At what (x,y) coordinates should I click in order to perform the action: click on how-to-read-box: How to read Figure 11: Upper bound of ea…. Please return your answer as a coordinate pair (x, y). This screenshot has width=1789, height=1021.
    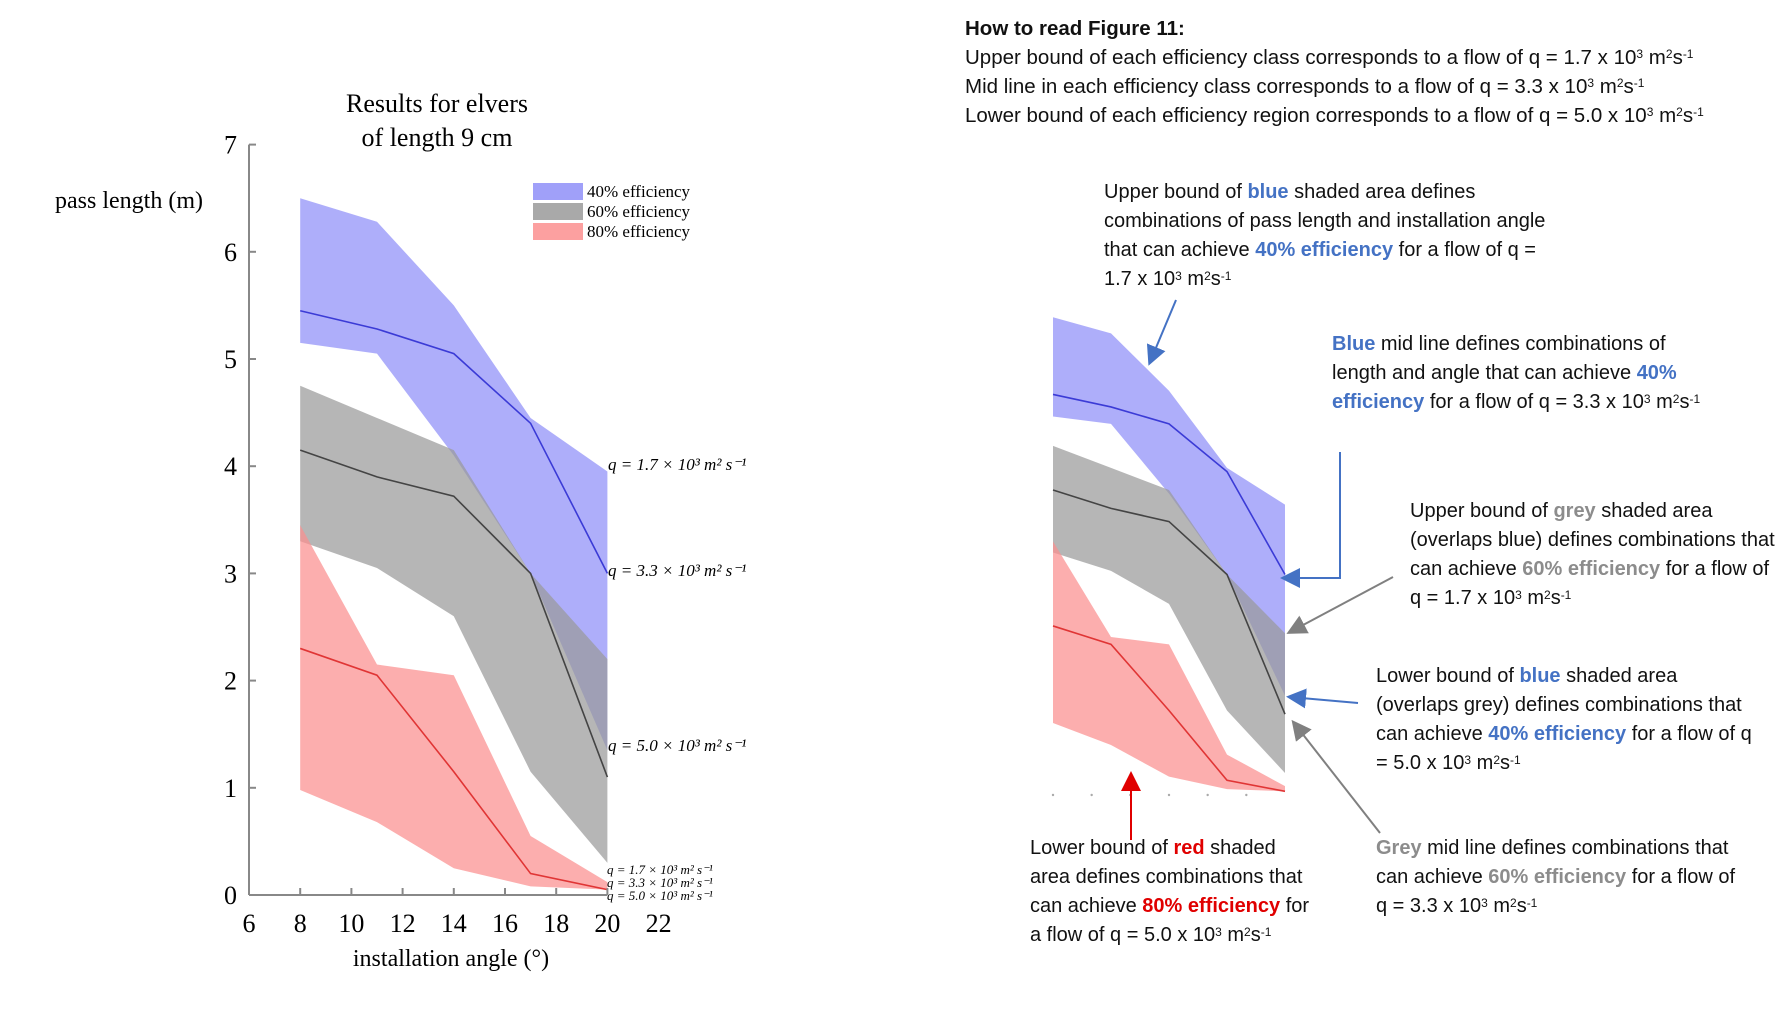
    Looking at the image, I should click on (1334, 72).